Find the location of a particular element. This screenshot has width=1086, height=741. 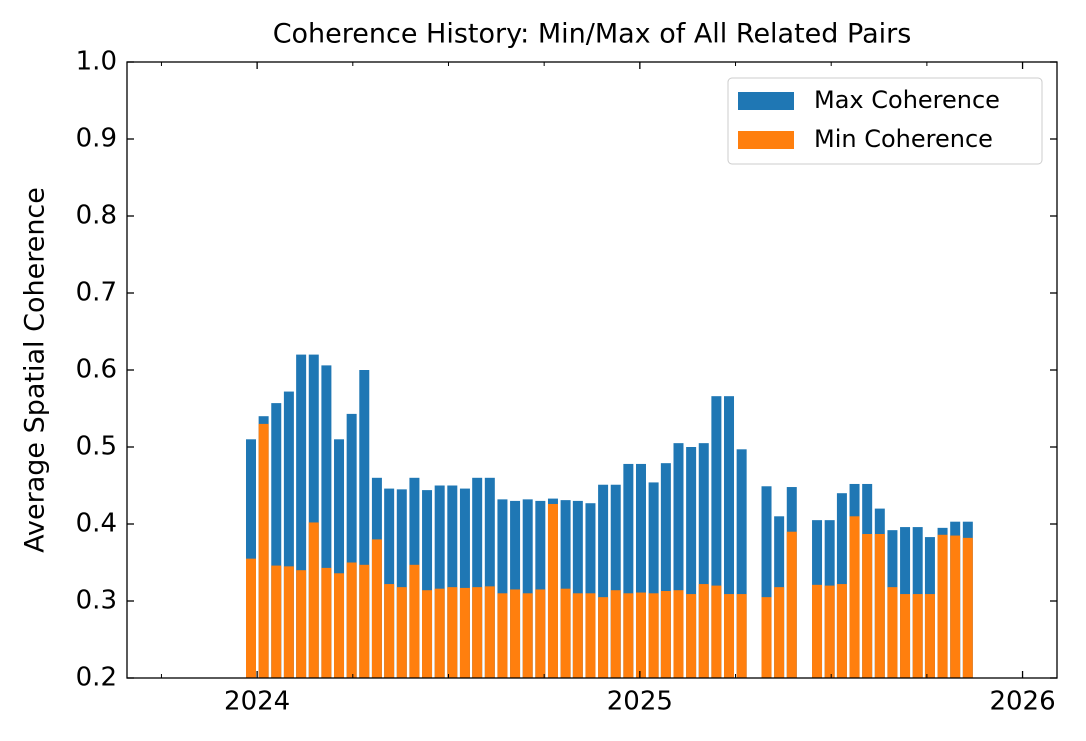

legend-box is located at coordinates (885, 121).